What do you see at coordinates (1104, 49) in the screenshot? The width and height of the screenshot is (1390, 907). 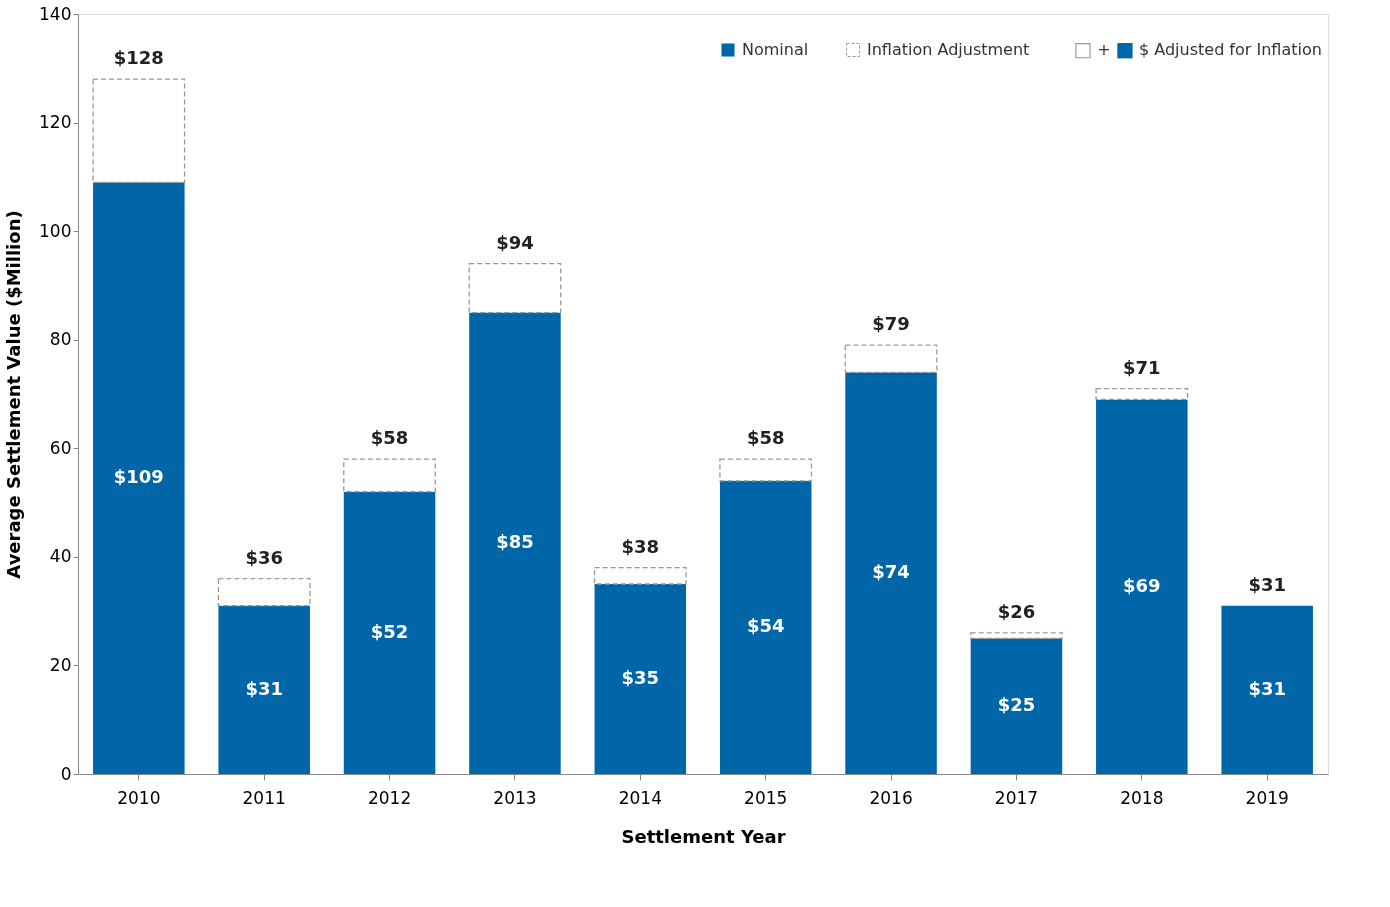 I see `annotation: +` at bounding box center [1104, 49].